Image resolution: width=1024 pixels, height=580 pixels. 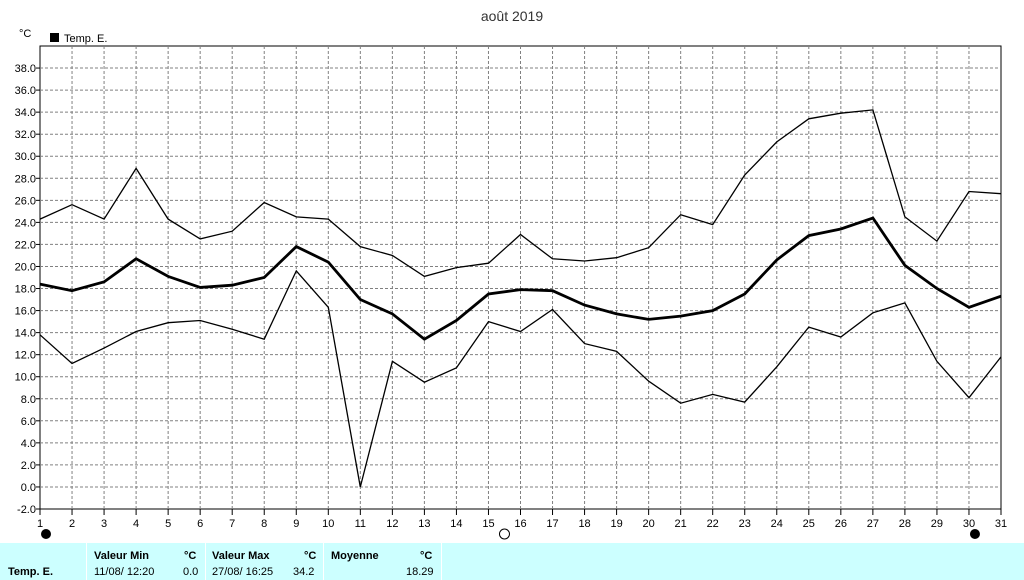 What do you see at coordinates (905, 524) in the screenshot?
I see `x-tick-label: 28` at bounding box center [905, 524].